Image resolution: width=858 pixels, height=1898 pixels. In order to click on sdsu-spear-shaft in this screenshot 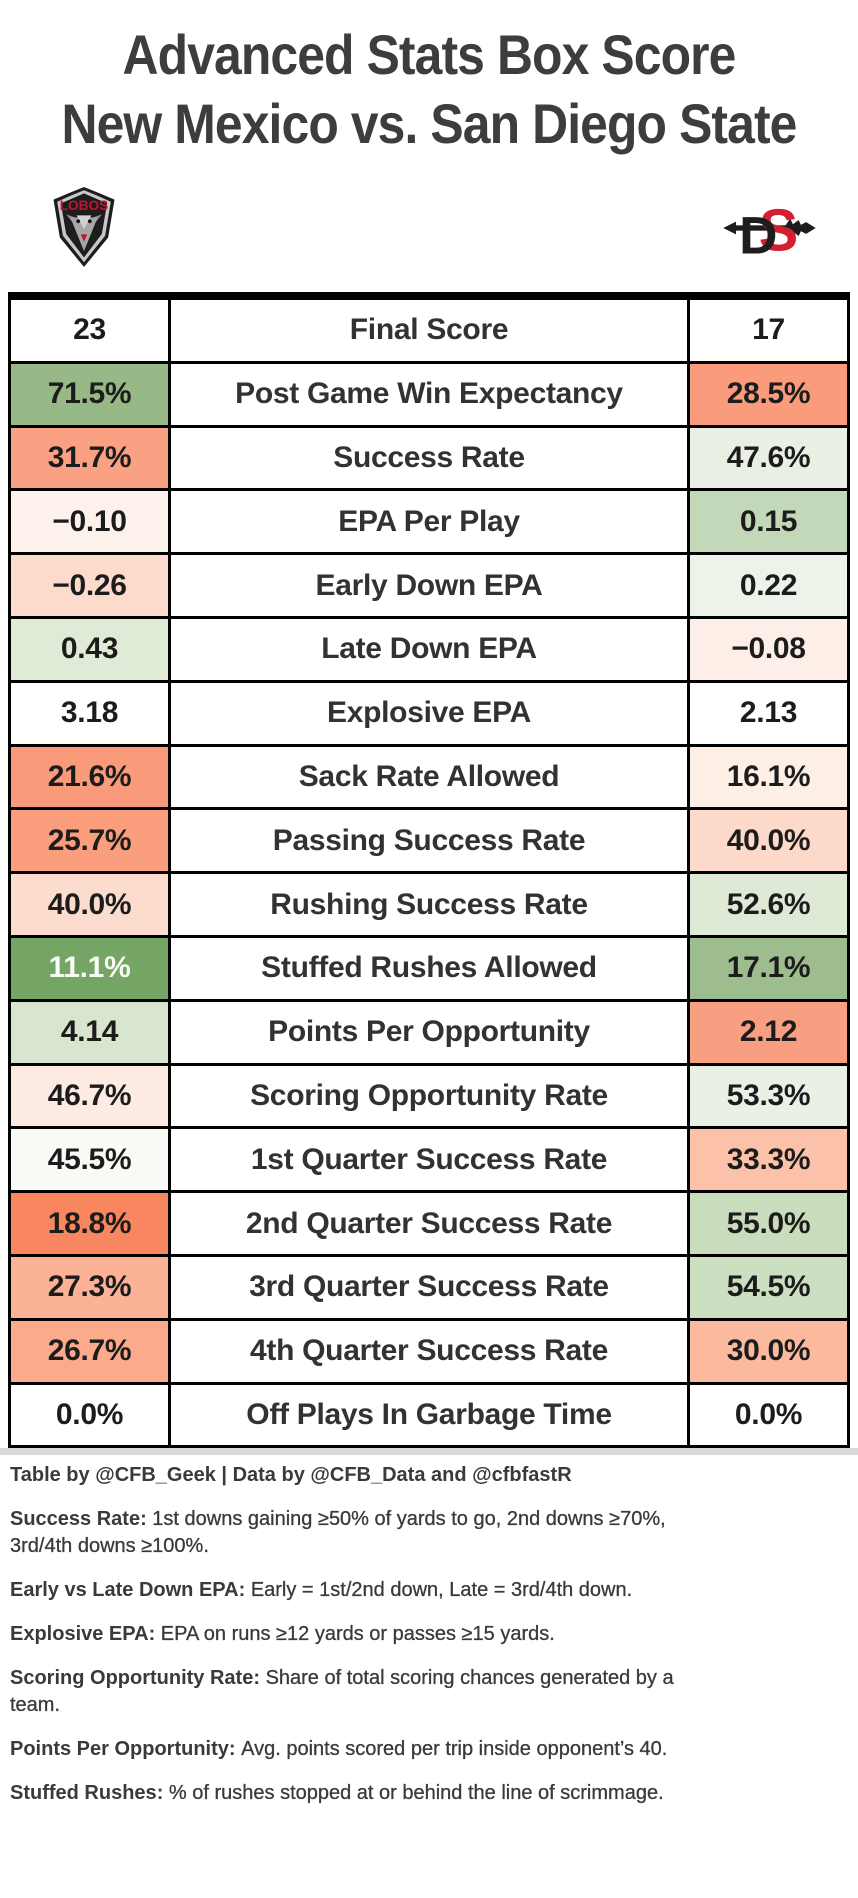, I will do `click(770, 228)`.